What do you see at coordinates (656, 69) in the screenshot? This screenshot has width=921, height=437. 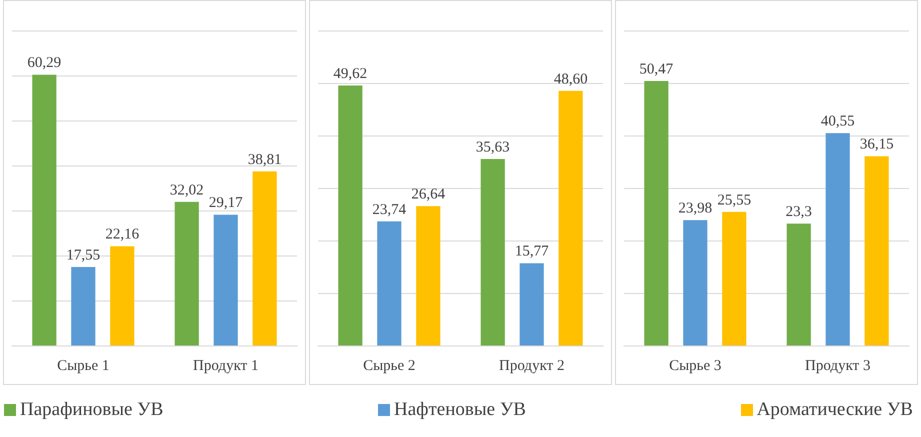 I see `data-label: 50,47` at bounding box center [656, 69].